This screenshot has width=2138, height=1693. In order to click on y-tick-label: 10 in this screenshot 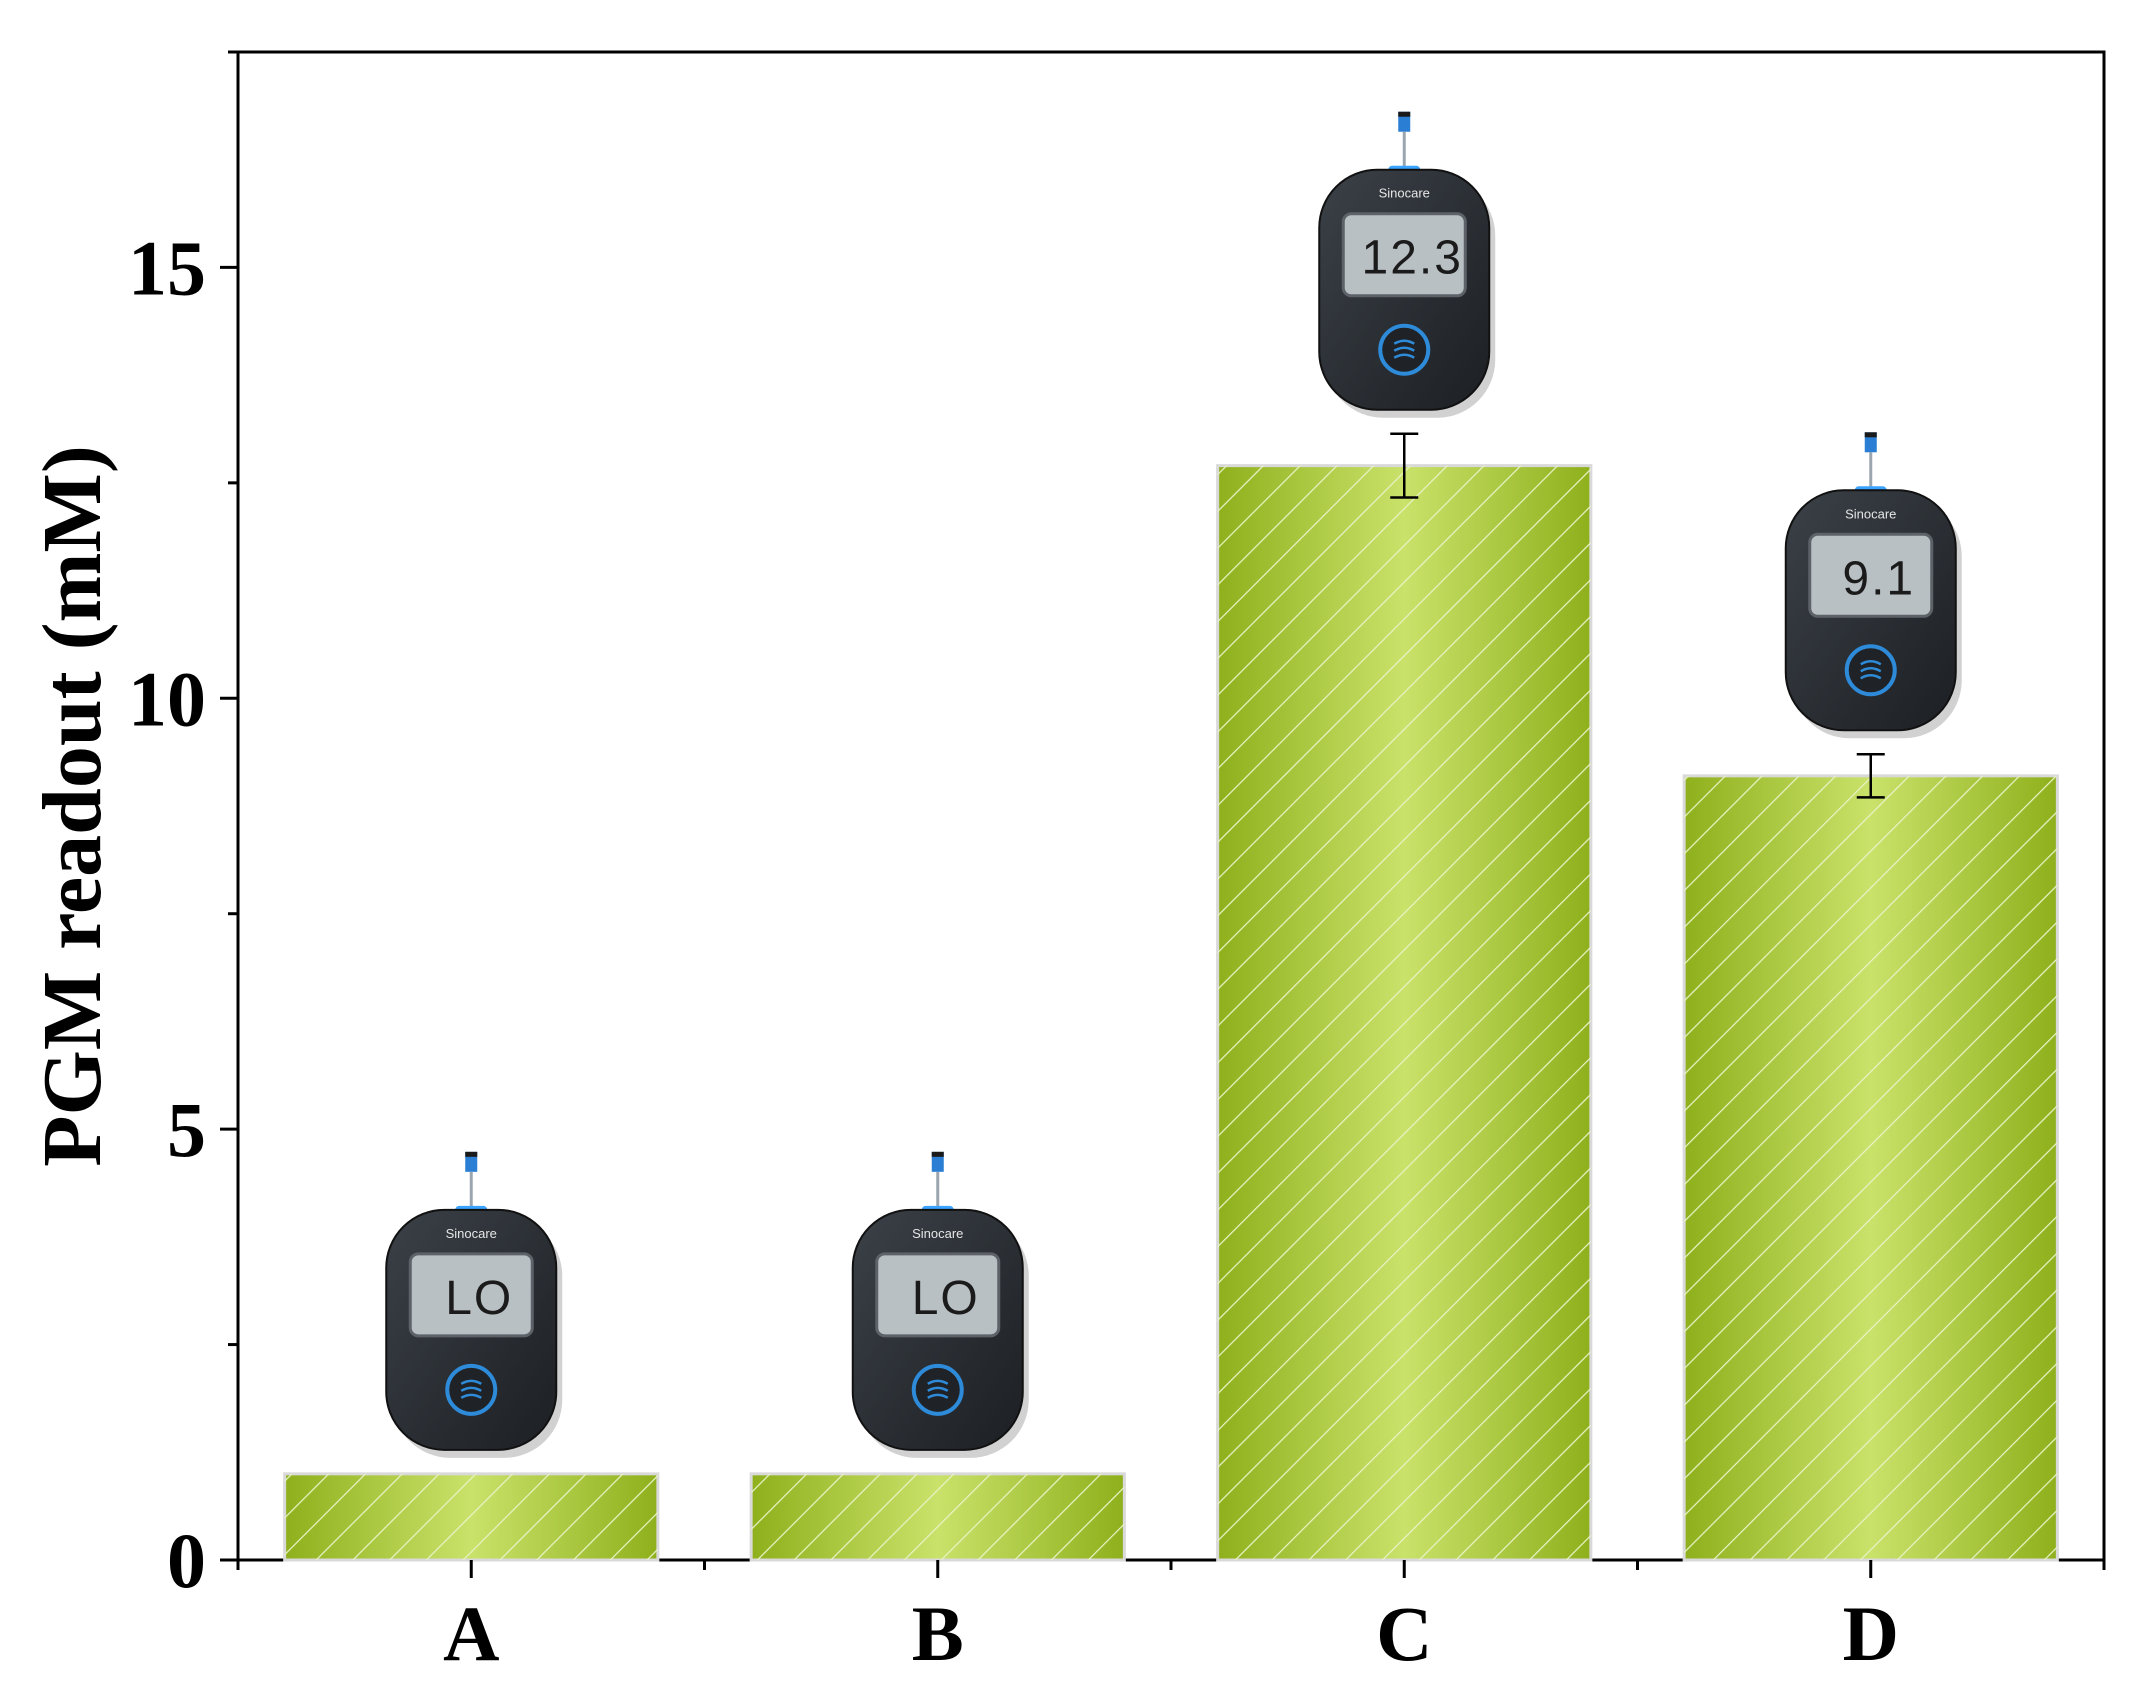, I will do `click(167, 698)`.